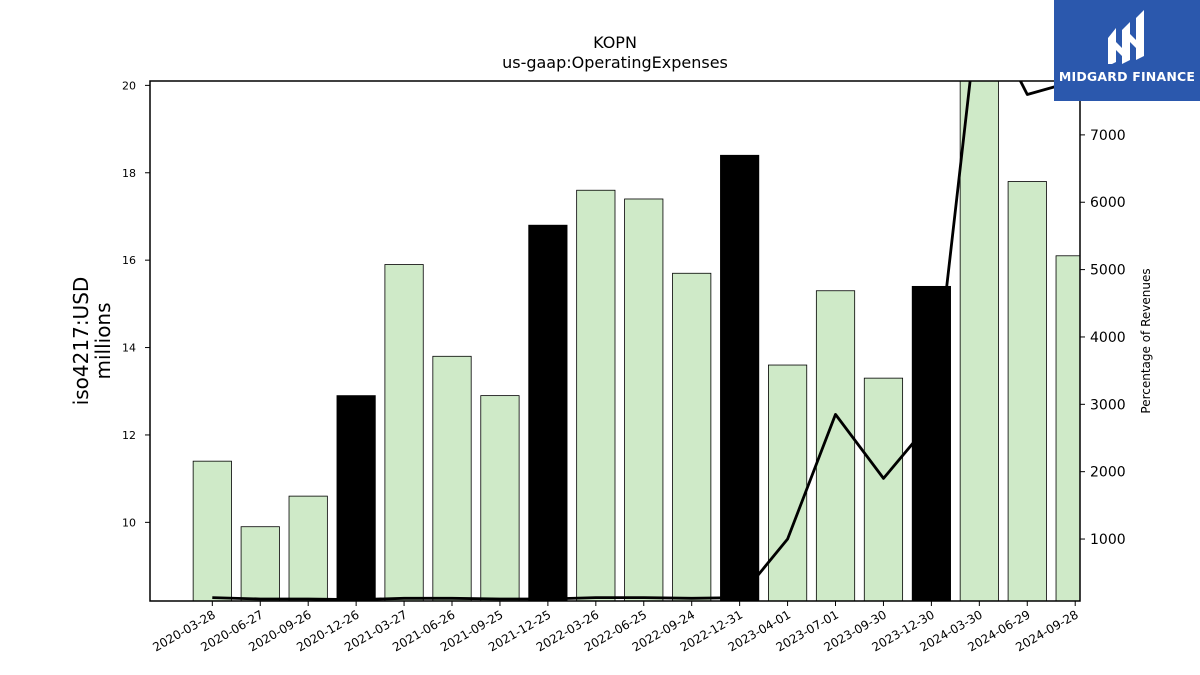 Image resolution: width=1200 pixels, height=675 pixels. Describe the element at coordinates (1108, 405) in the screenshot. I see `y2-tick-label: 3000` at that location.